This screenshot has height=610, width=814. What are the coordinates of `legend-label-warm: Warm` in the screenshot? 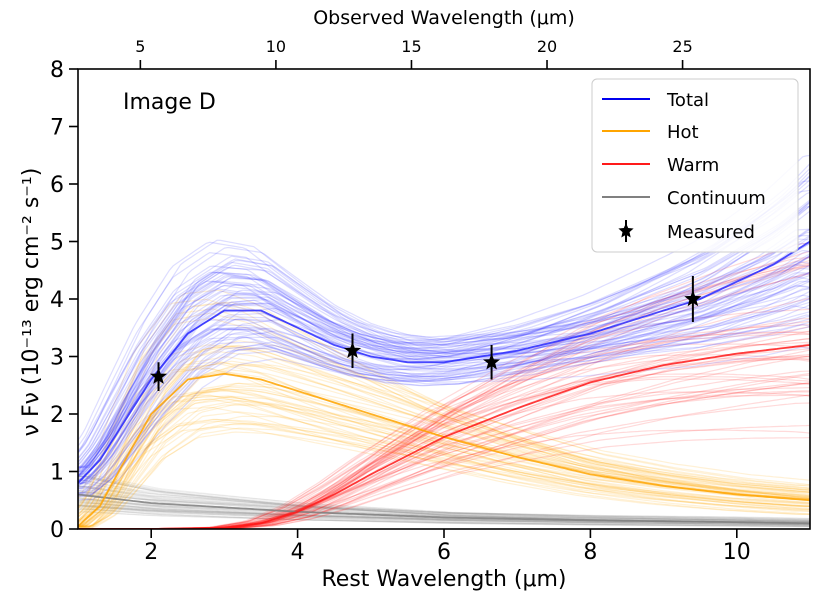 It's located at (693, 165).